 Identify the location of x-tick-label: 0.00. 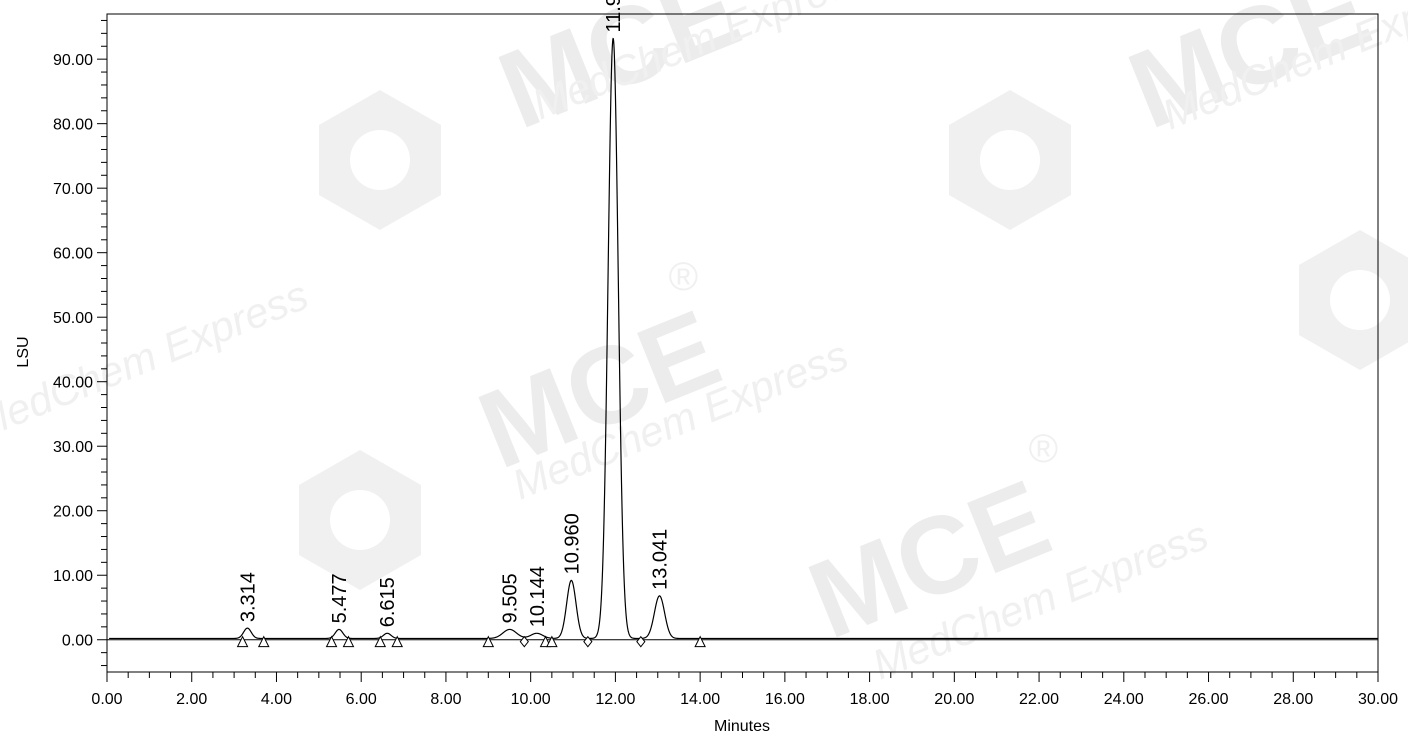
(106, 699).